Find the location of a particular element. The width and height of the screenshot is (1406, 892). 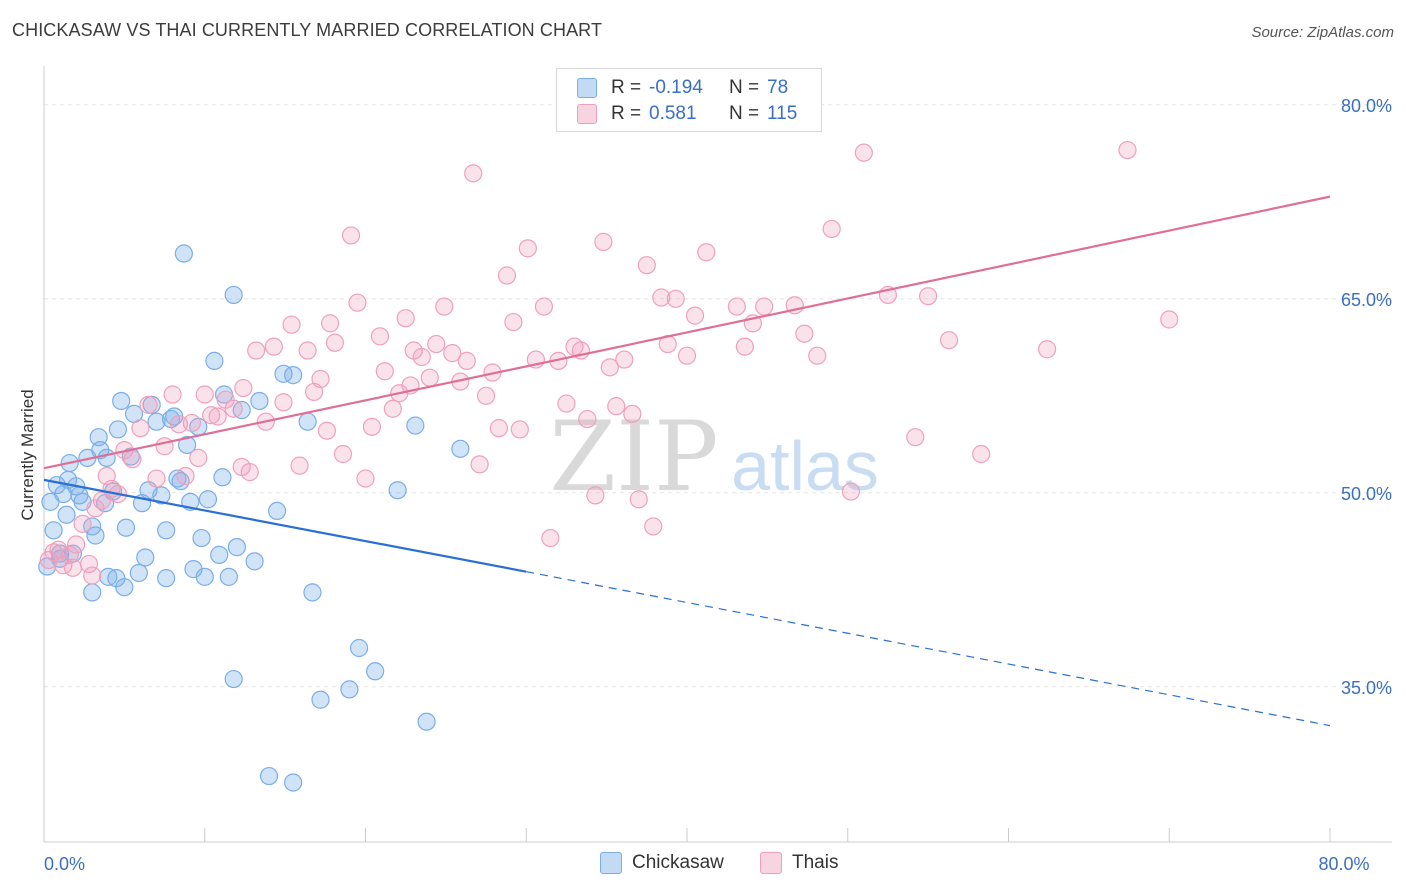

watermark-zip: ZIP is located at coordinates (633, 457).